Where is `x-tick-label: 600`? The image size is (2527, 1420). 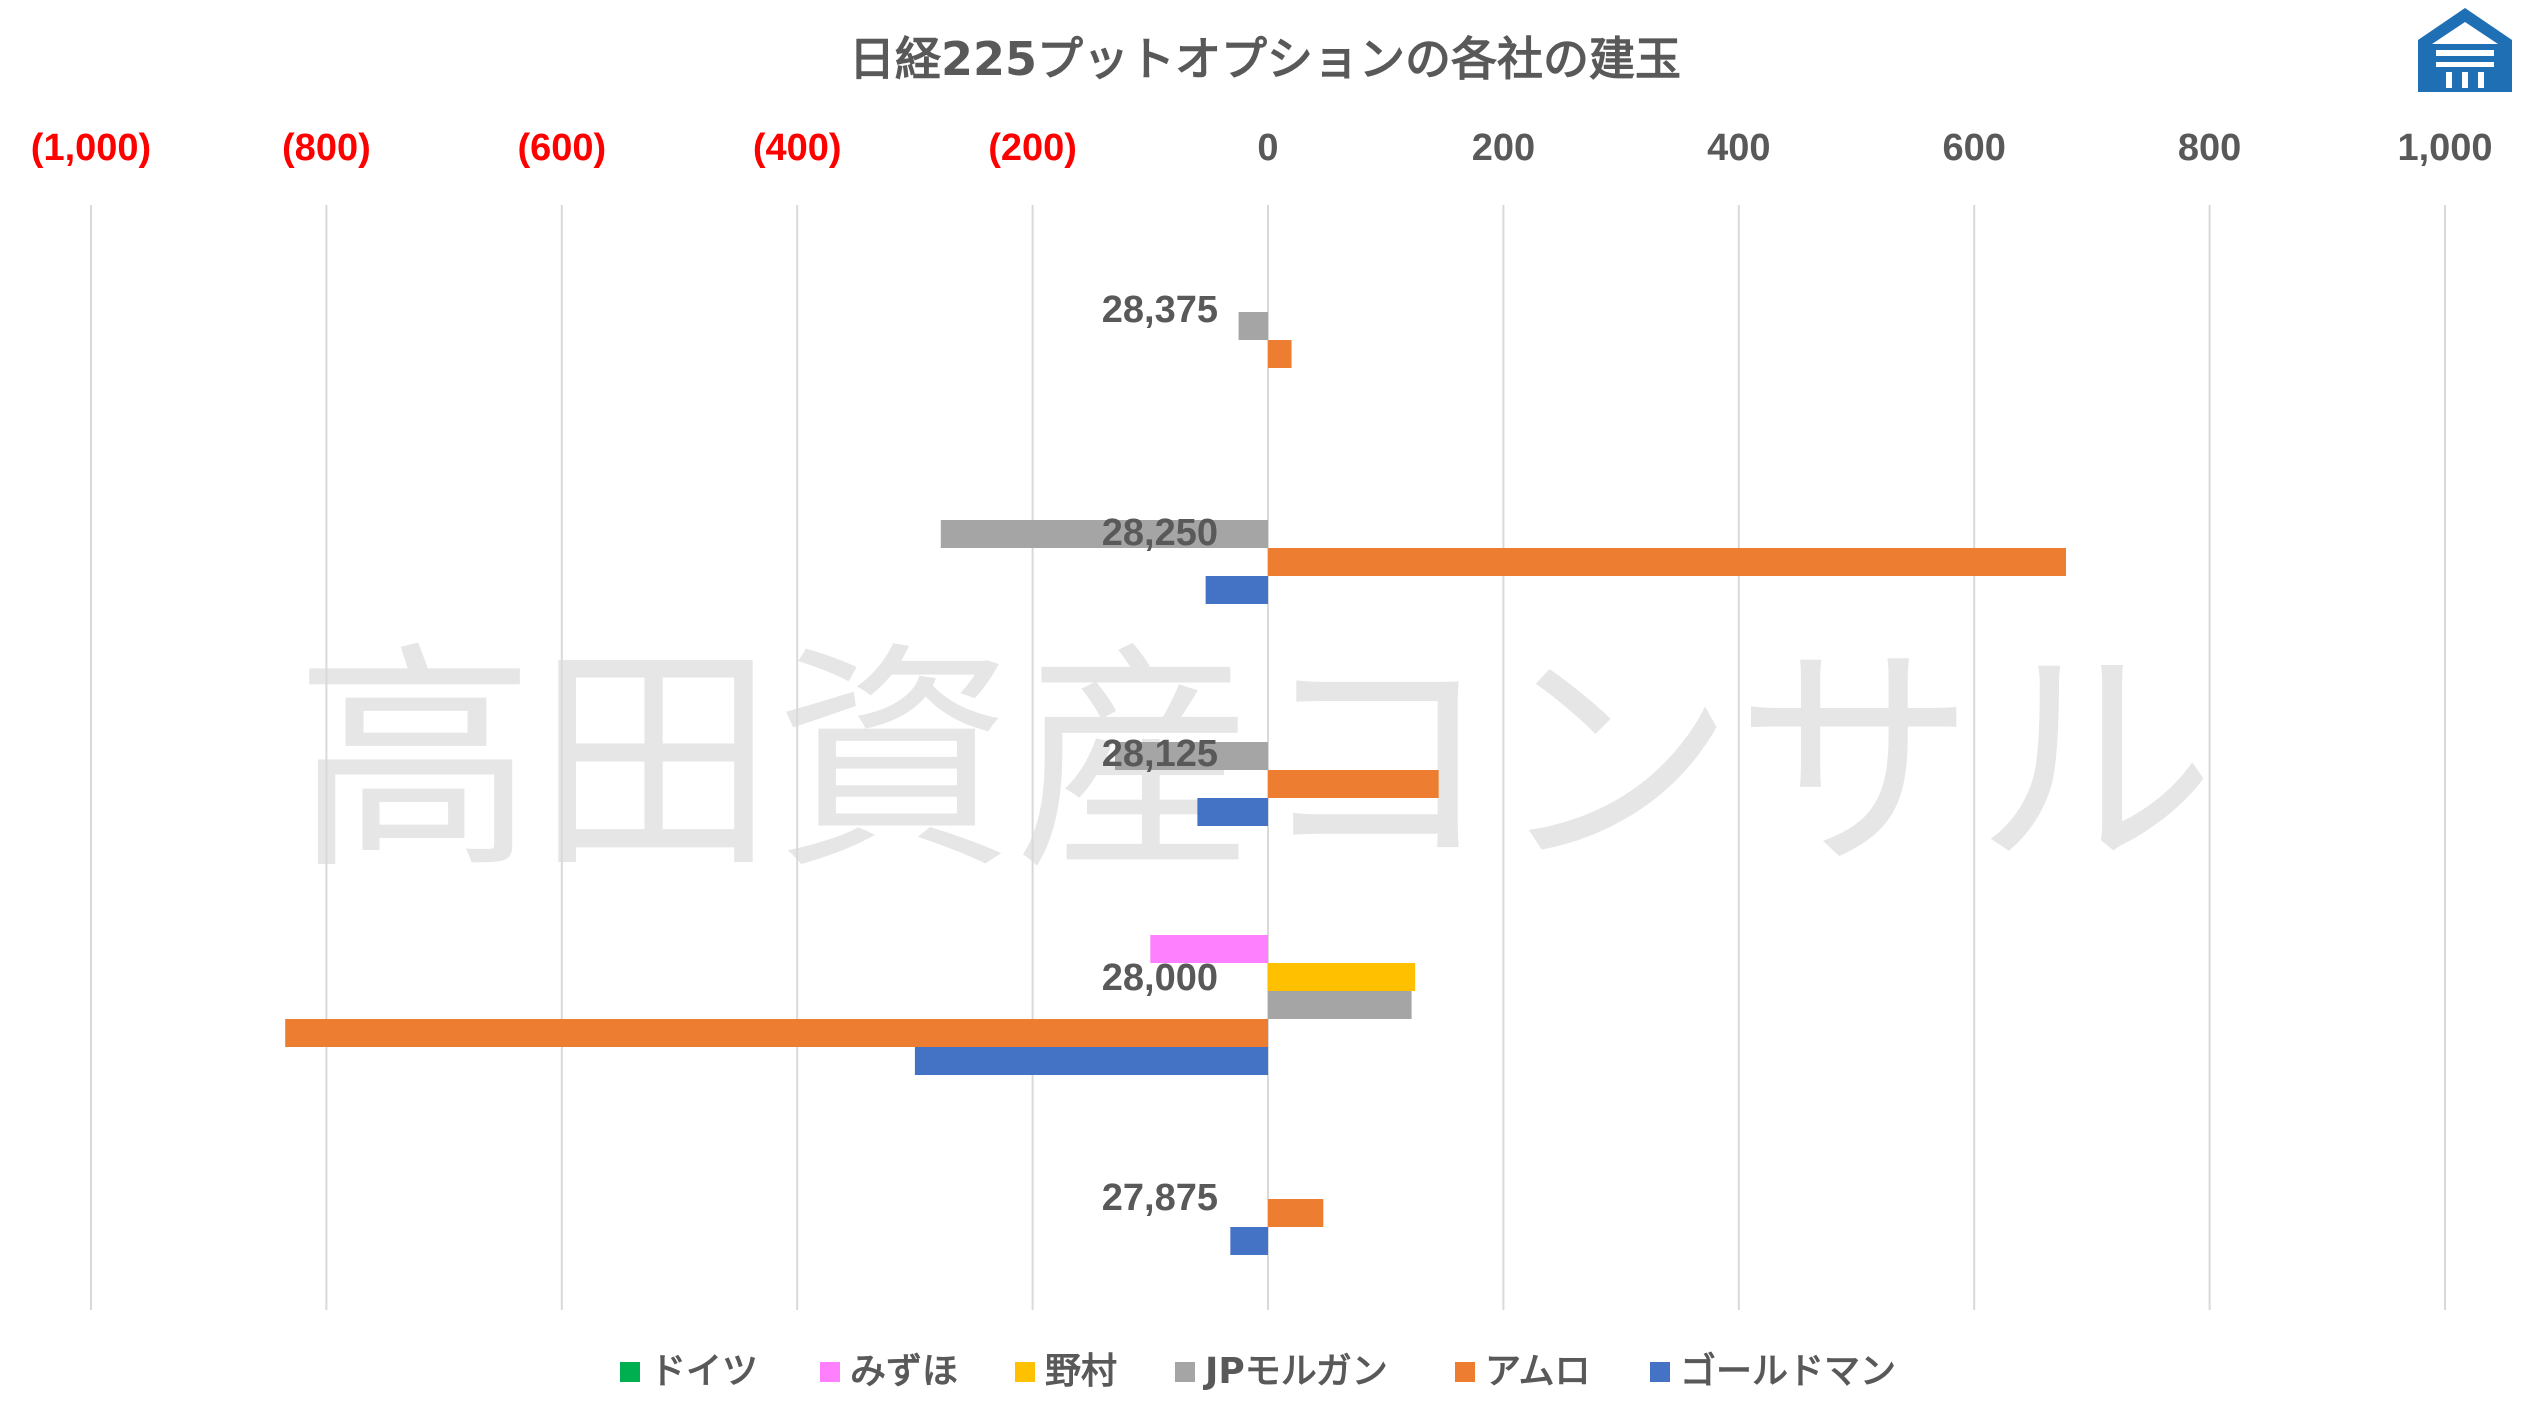 x-tick-label: 600 is located at coordinates (1973, 148).